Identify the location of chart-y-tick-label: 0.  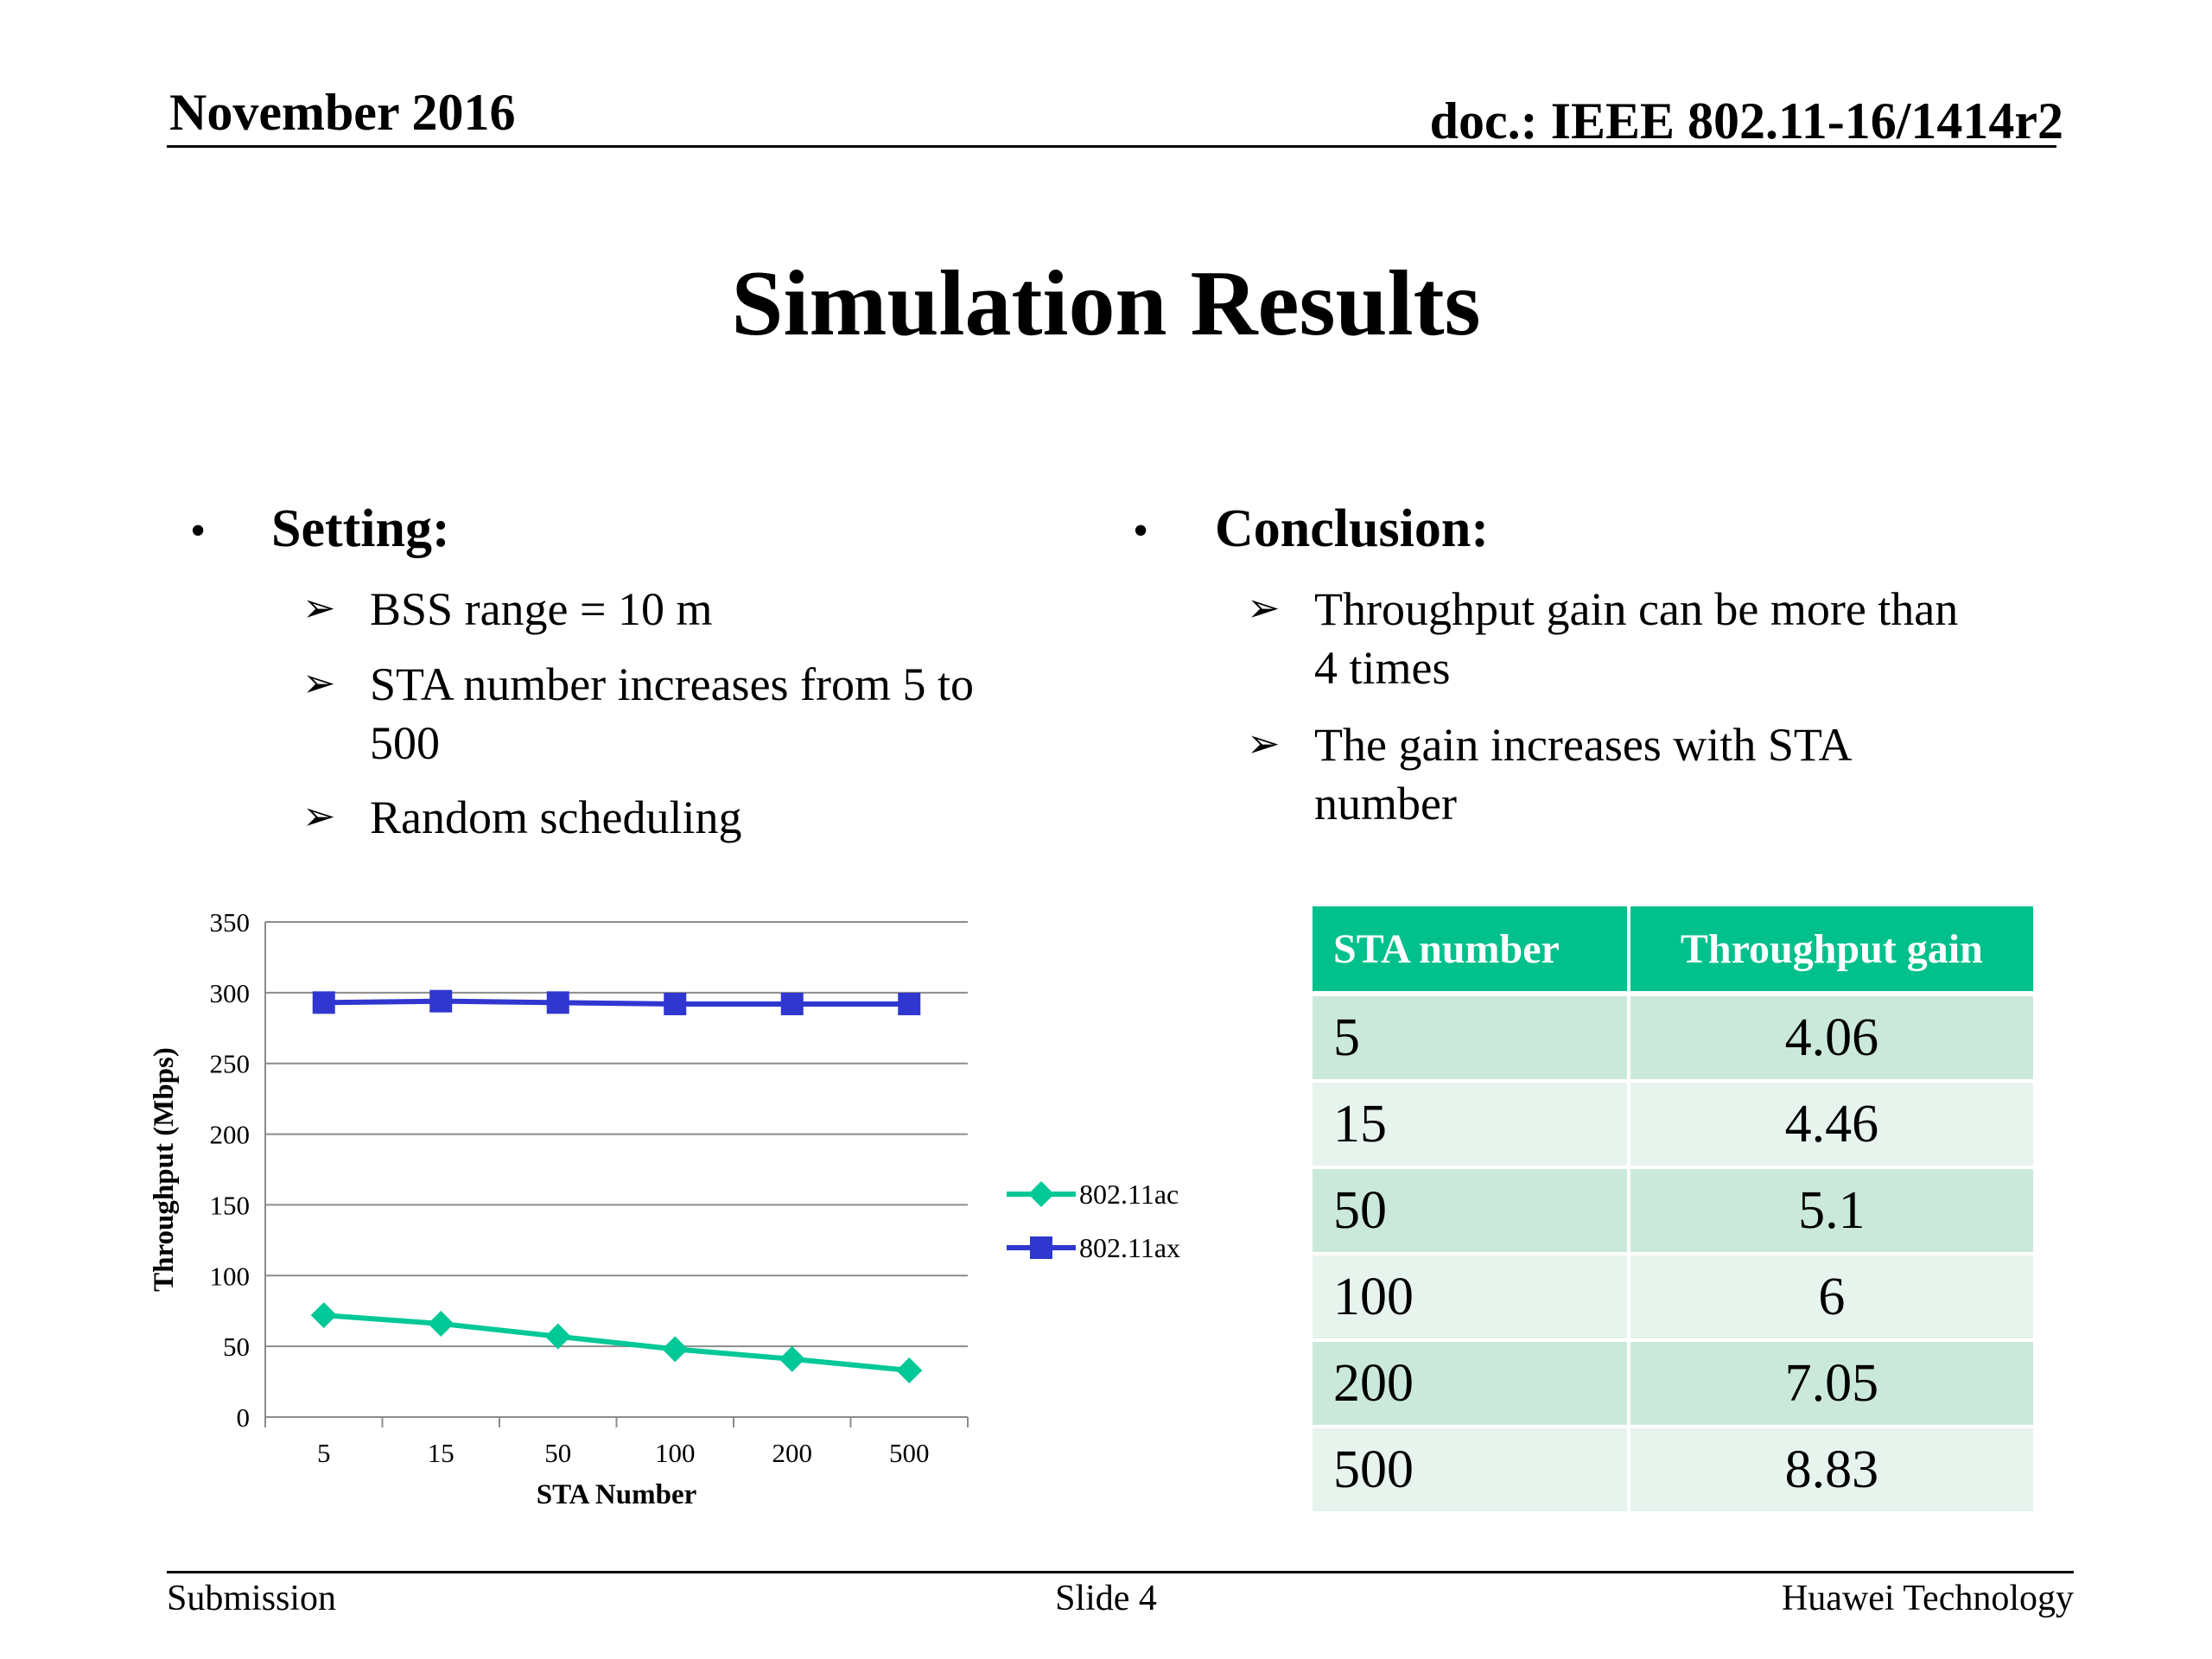
(244, 1417).